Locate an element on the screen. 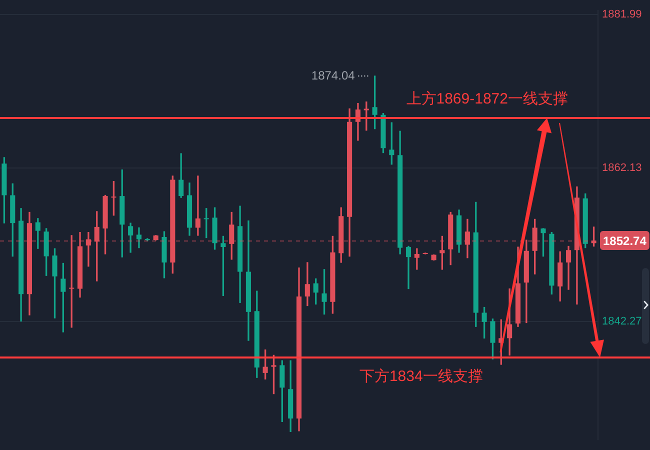  annotation: 1874.04 is located at coordinates (333, 75).